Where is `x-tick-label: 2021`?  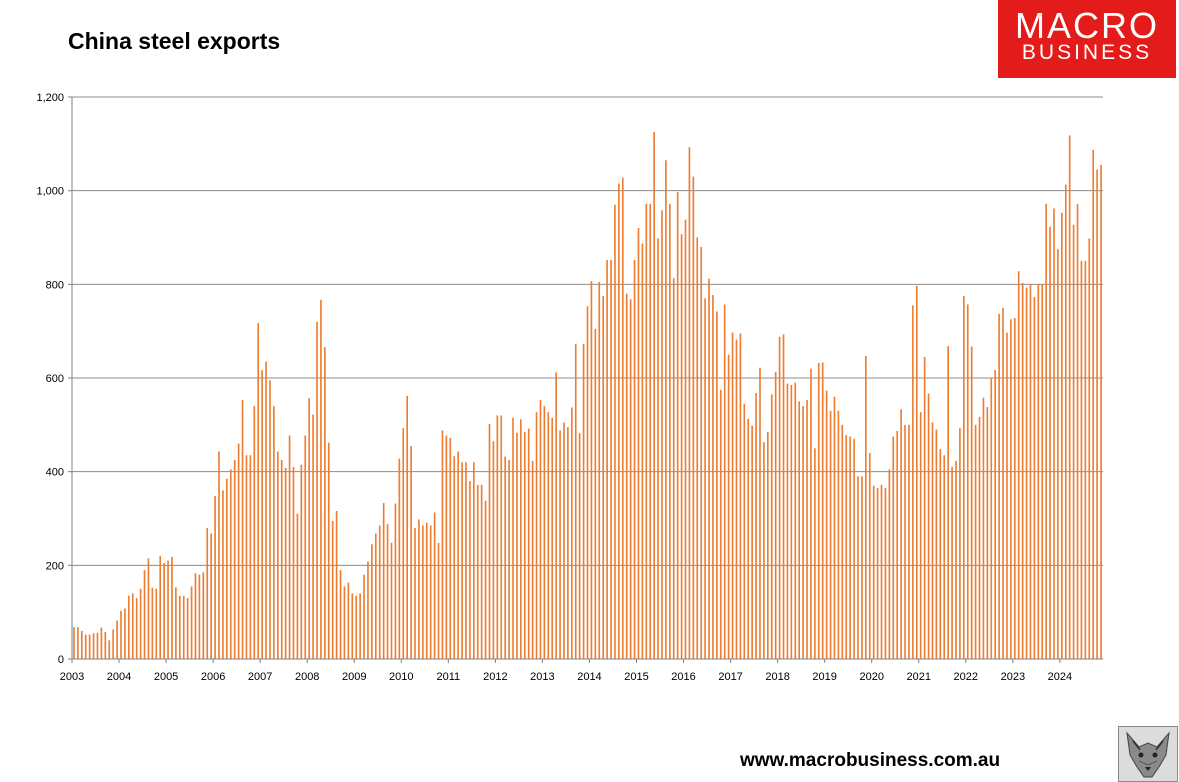 x-tick-label: 2021 is located at coordinates (919, 677).